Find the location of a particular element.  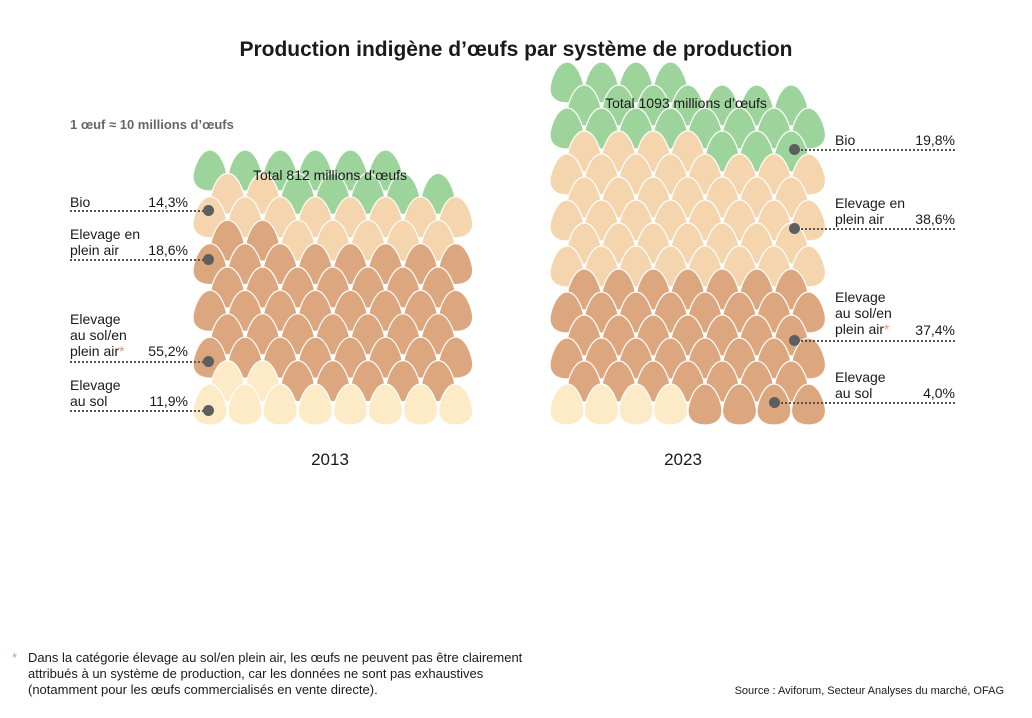

leader-2013-sol-plein-air is located at coordinates (139, 362).